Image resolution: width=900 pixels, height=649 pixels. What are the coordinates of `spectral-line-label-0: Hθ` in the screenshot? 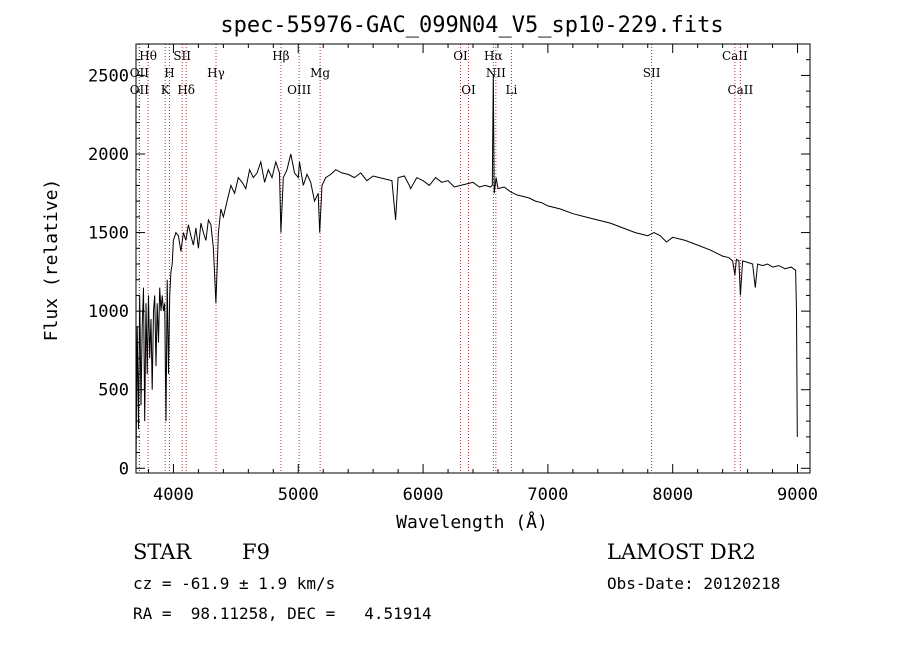 It's located at (148, 56).